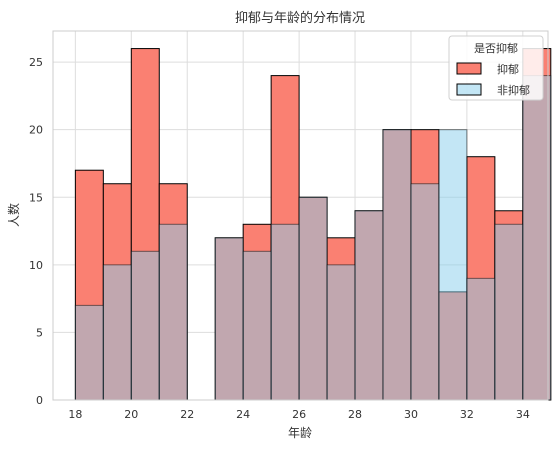  I want to click on x-tick-label: 30, so click(411, 414).